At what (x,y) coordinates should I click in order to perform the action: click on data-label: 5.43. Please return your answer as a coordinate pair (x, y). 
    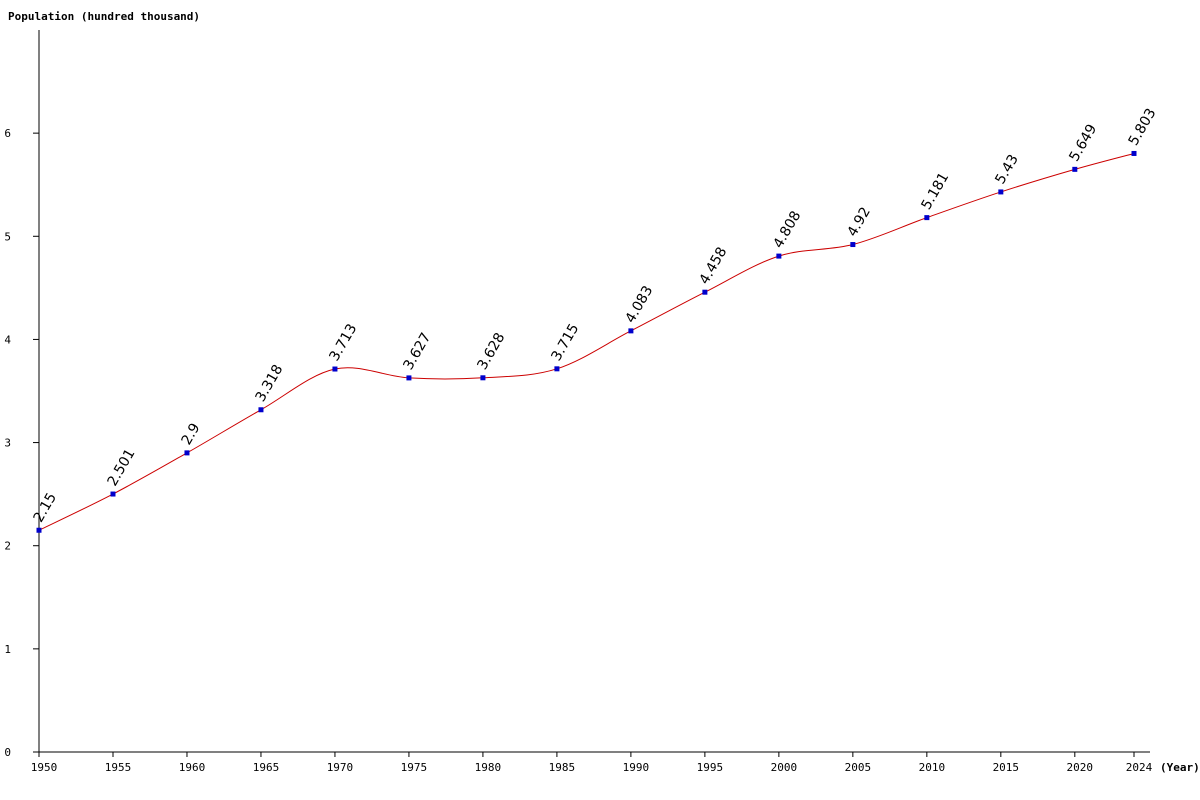
    Looking at the image, I should click on (1006, 169).